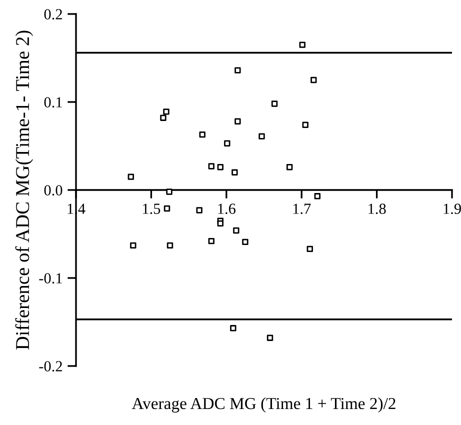  Describe the element at coordinates (53, 14) in the screenshot. I see `y-tick-label: 0.2` at that location.